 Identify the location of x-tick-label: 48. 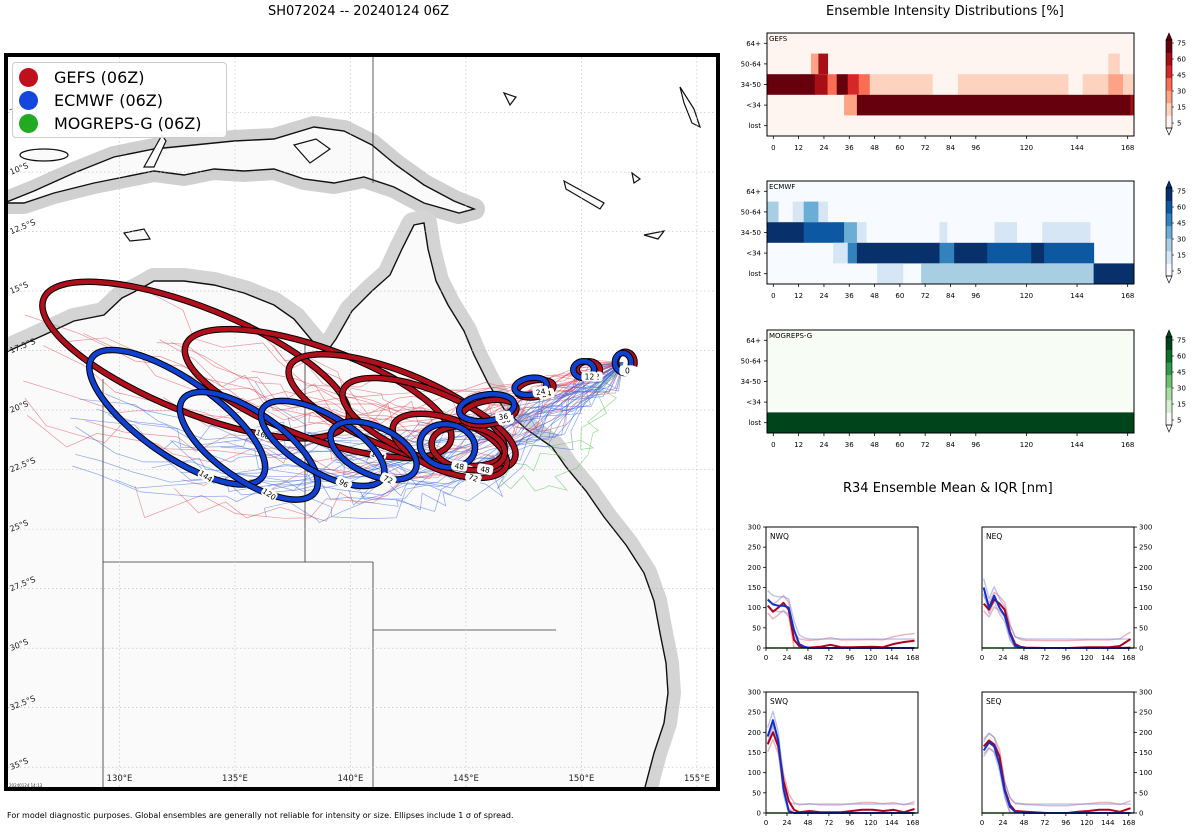
(807, 658).